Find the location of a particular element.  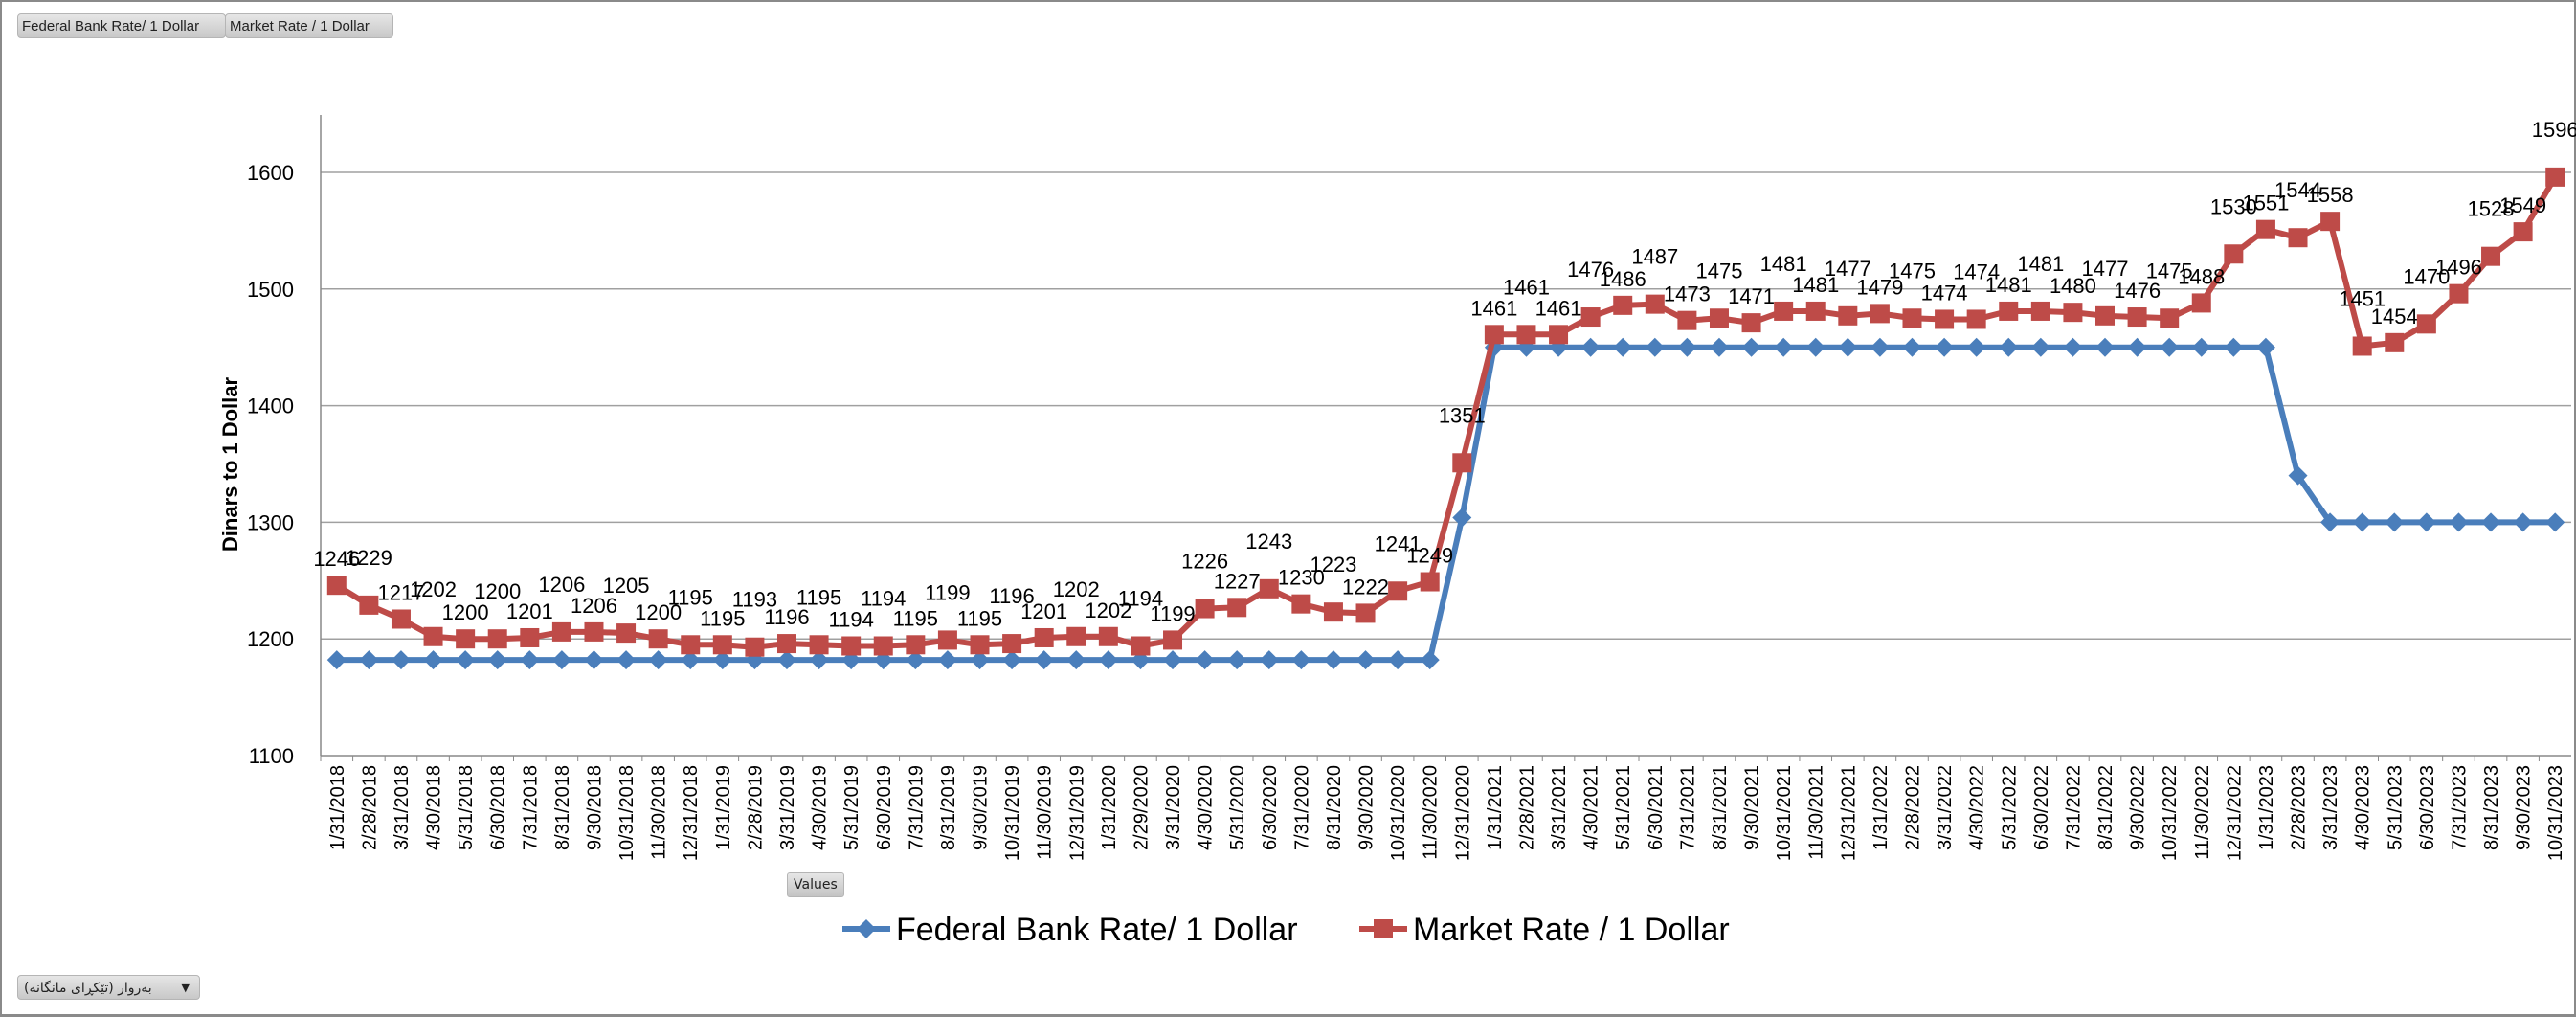

date-dropdown: بەروار (تێکڕای مانگانە) ▼ is located at coordinates (108, 987).